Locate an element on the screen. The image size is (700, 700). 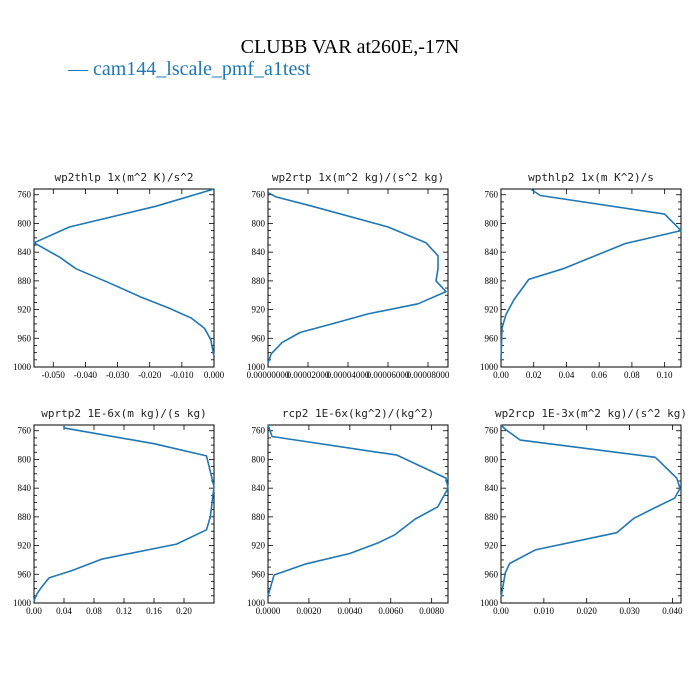
x-tick-label: -0.030 is located at coordinates (118, 375).